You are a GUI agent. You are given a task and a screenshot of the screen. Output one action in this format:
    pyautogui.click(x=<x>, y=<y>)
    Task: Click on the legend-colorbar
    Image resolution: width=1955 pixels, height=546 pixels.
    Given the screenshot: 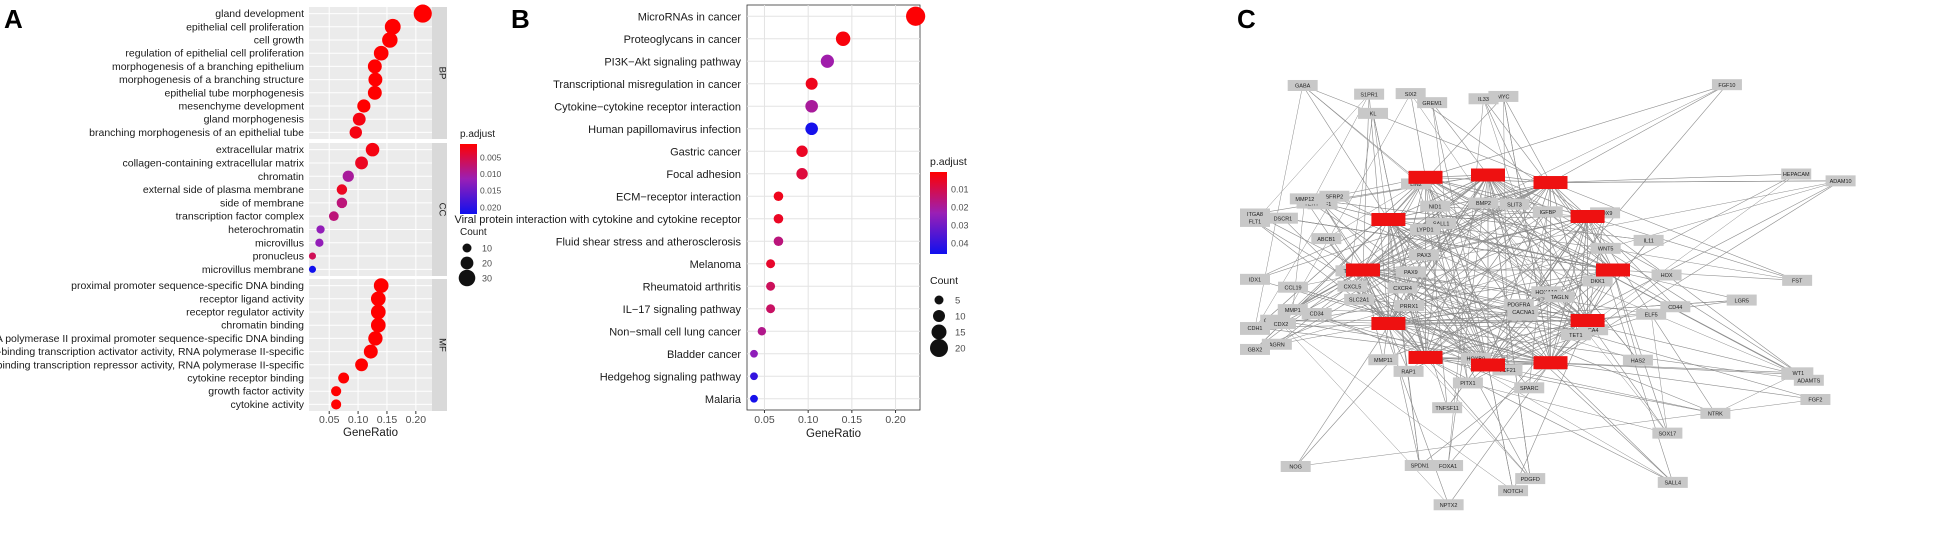 What is the action you would take?
    pyautogui.click(x=468, y=179)
    